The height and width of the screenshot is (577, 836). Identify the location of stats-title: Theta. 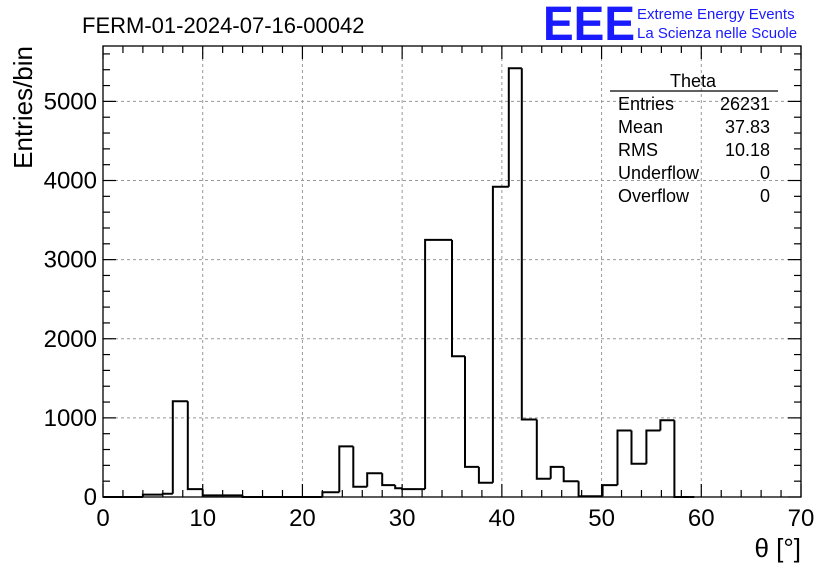
(693, 81).